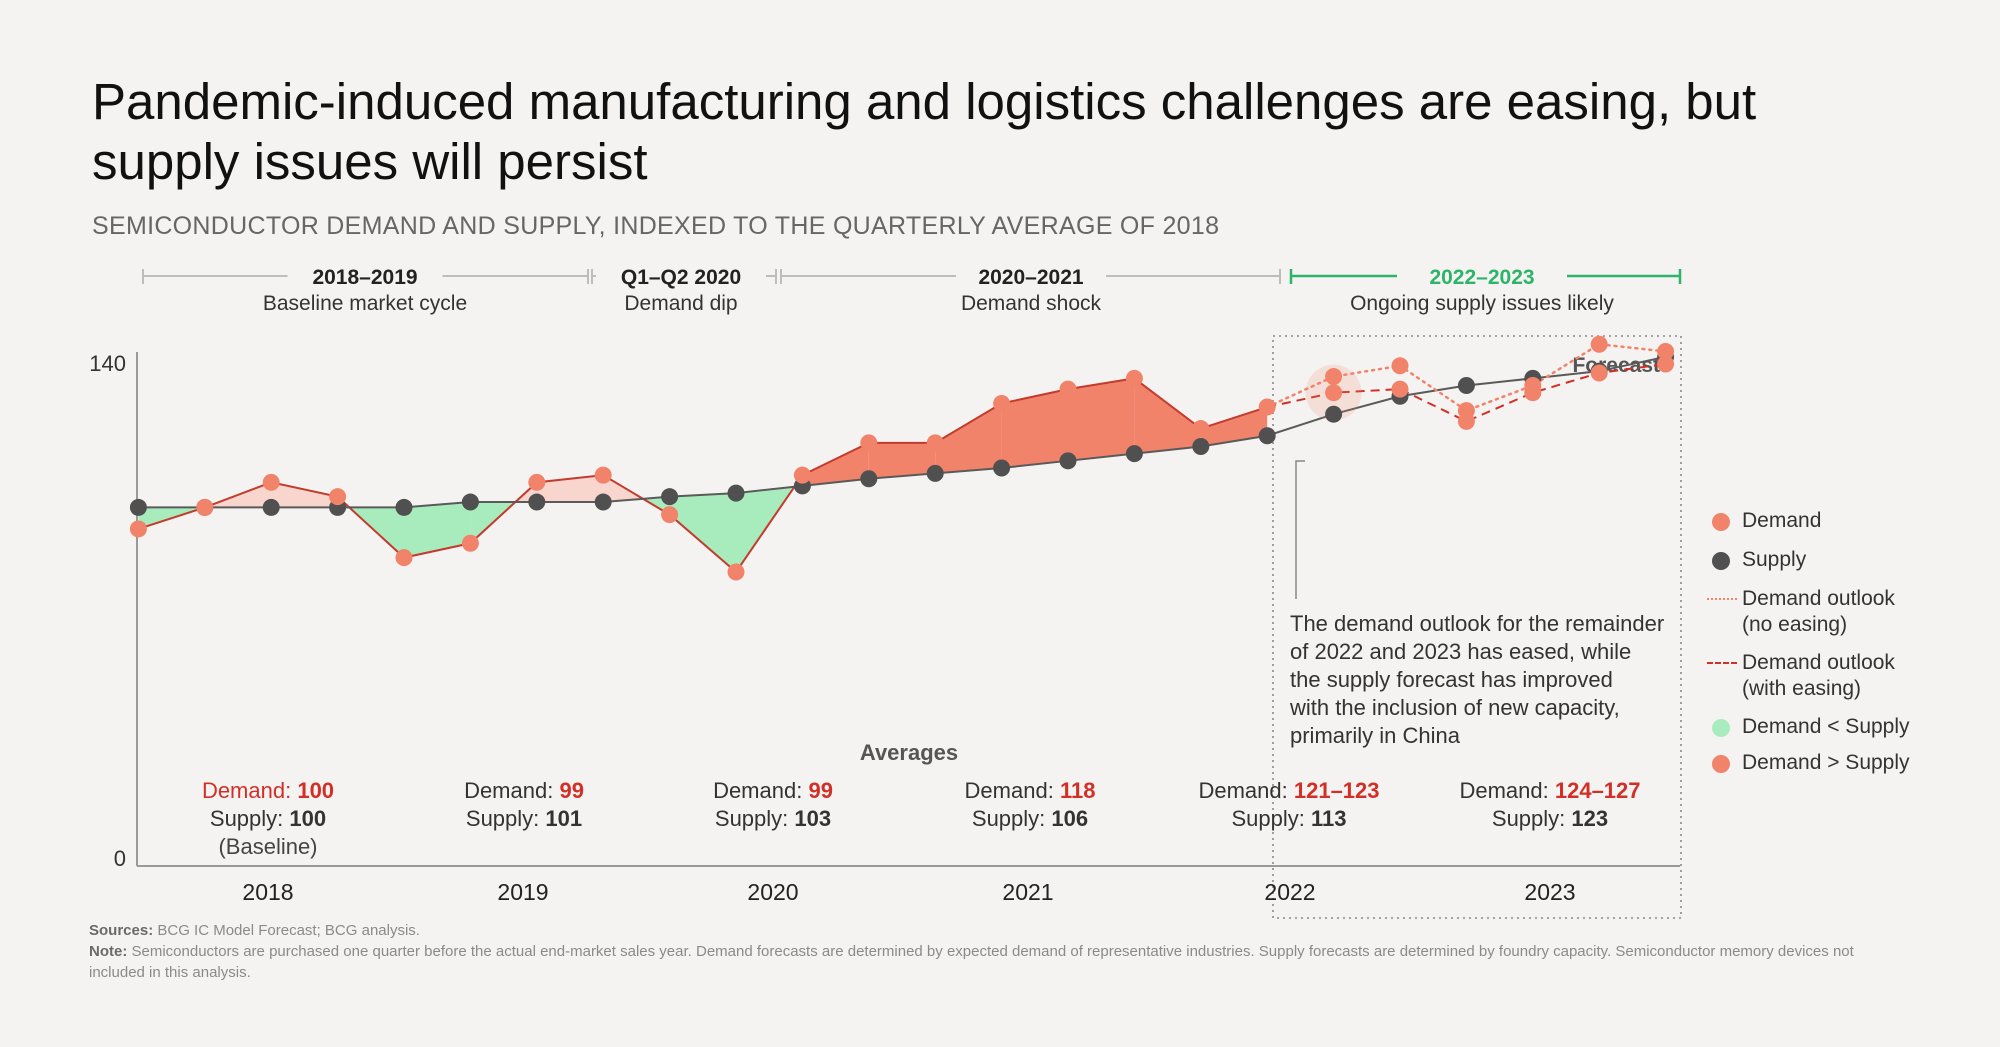  What do you see at coordinates (772, 892) in the screenshot?
I see `x-tick-label: 2020` at bounding box center [772, 892].